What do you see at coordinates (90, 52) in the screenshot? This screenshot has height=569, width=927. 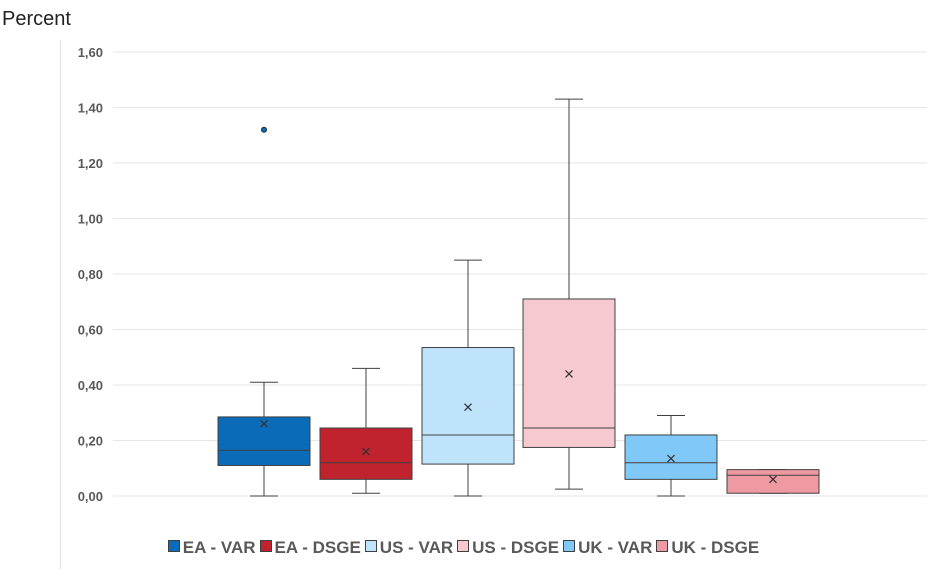 I see `y-tick-label: 1,60` at bounding box center [90, 52].